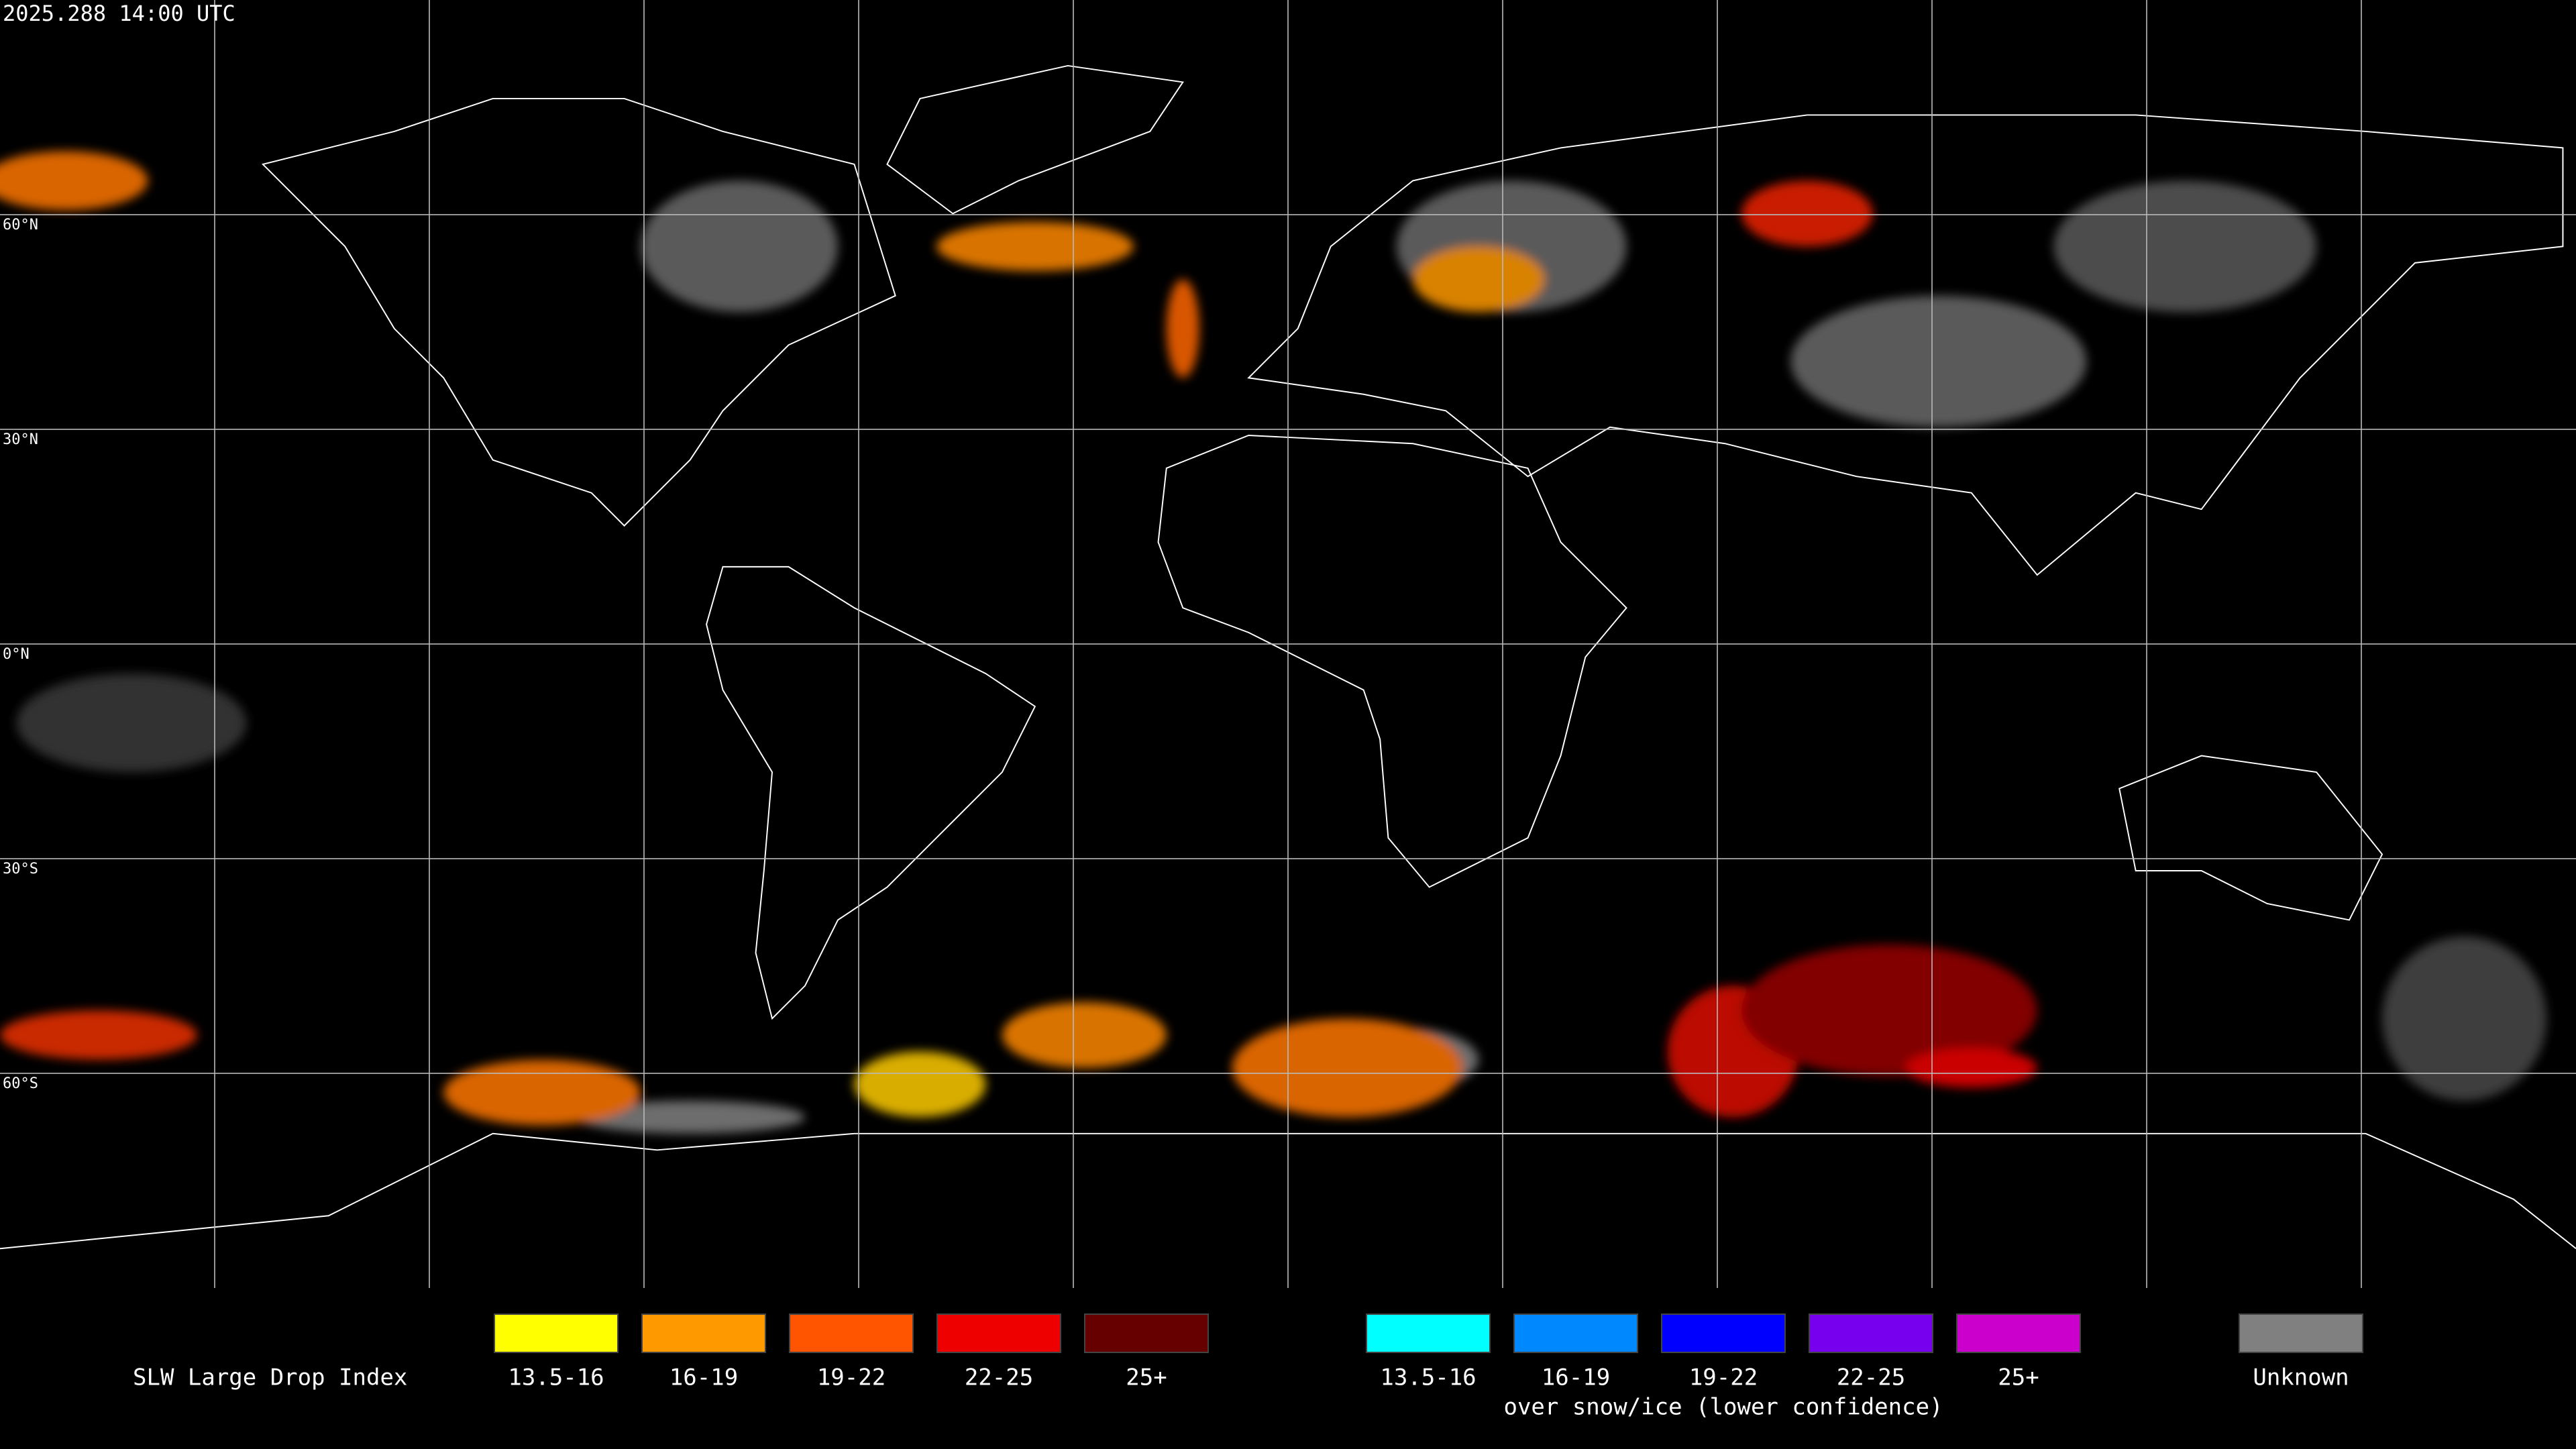 This screenshot has width=2576, height=1449. What do you see at coordinates (1723, 1407) in the screenshot?
I see `legend-caption: over snow/ice (lower confidence)` at bounding box center [1723, 1407].